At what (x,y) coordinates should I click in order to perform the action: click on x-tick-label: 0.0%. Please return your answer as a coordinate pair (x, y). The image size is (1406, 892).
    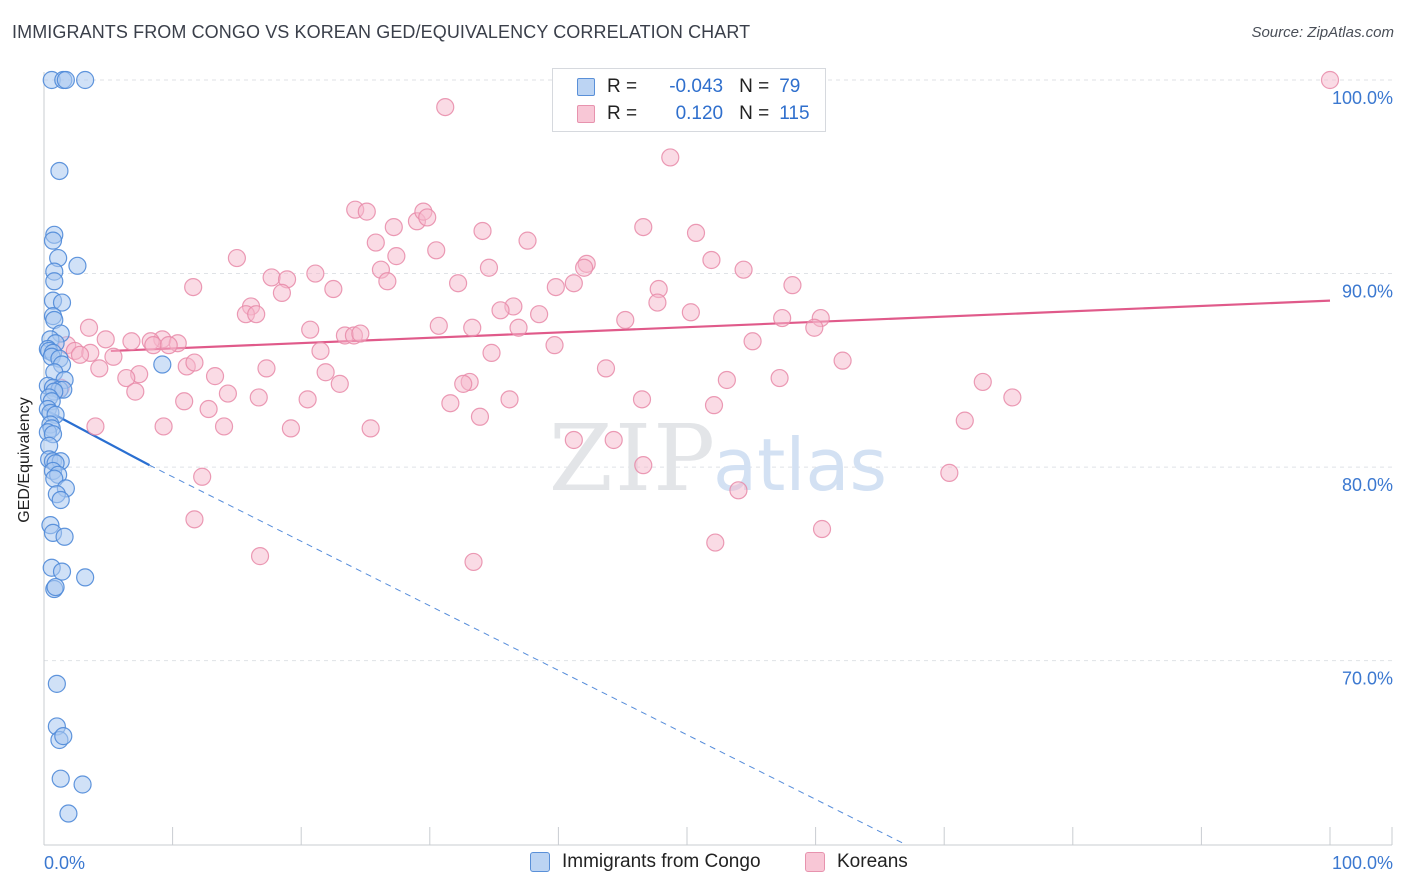
    Looking at the image, I should click on (64, 863).